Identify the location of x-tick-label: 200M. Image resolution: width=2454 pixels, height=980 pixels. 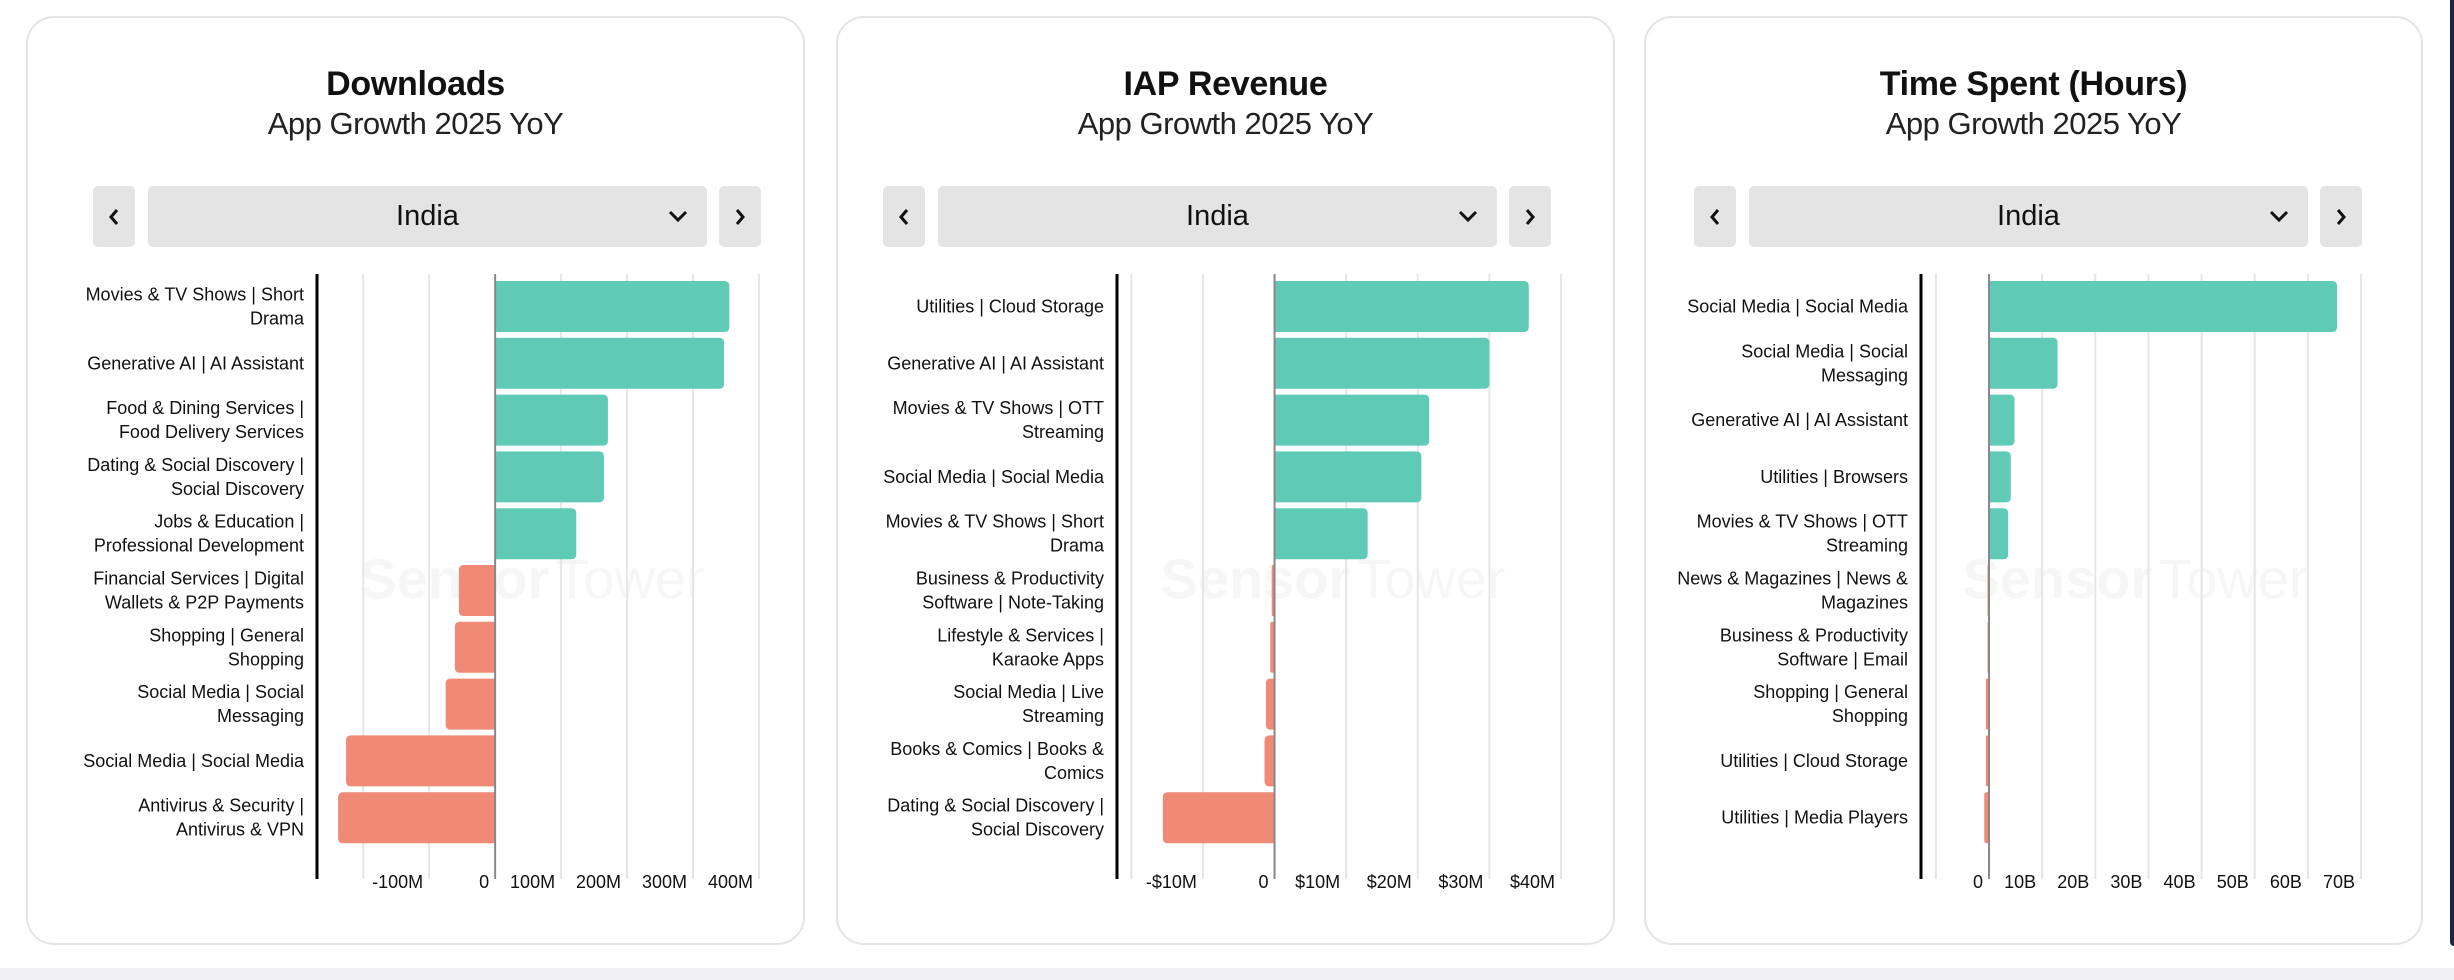
(598, 882).